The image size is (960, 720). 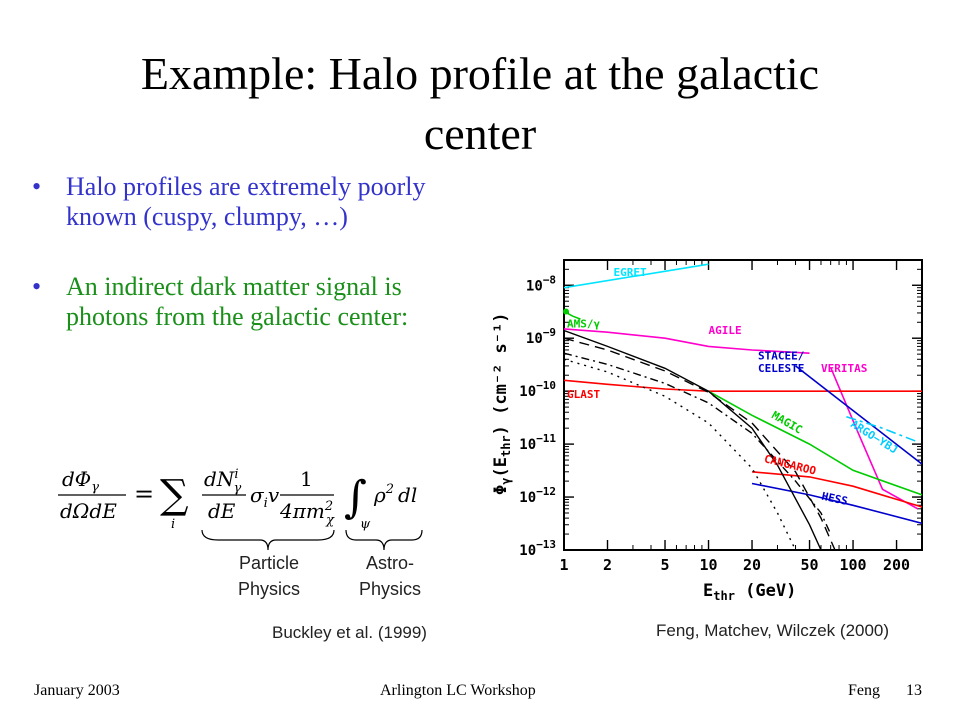 What do you see at coordinates (480, 73) in the screenshot?
I see `title-line-1: Example: Halo profile at the galactic` at bounding box center [480, 73].